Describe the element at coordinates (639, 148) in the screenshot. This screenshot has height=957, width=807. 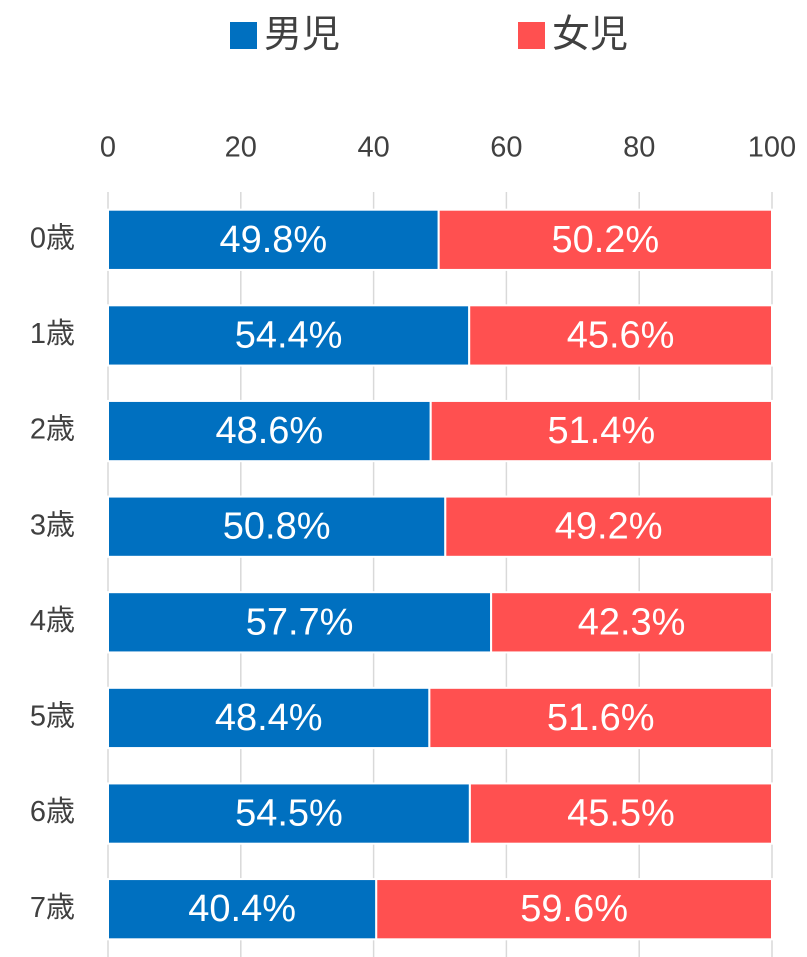
I see `x-tick-label: 80` at that location.